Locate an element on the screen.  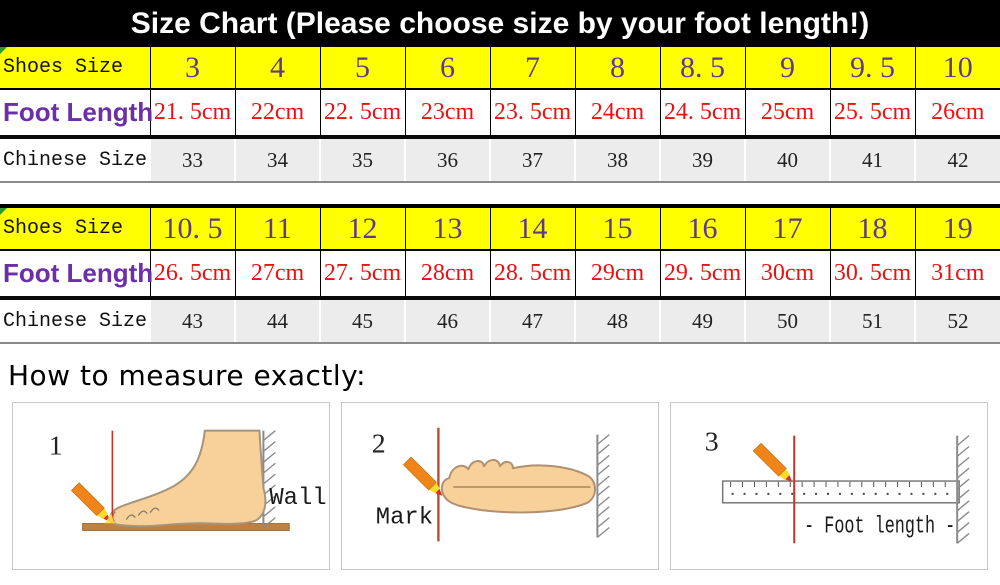
measure-panel-3: 3 - F is located at coordinates (829, 486).